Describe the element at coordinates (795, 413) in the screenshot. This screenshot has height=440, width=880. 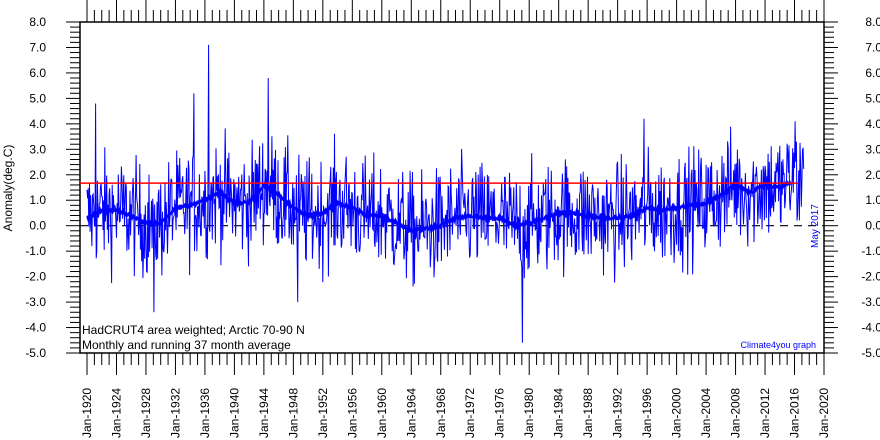
I see `x-tick-label: Jan-2016` at that location.